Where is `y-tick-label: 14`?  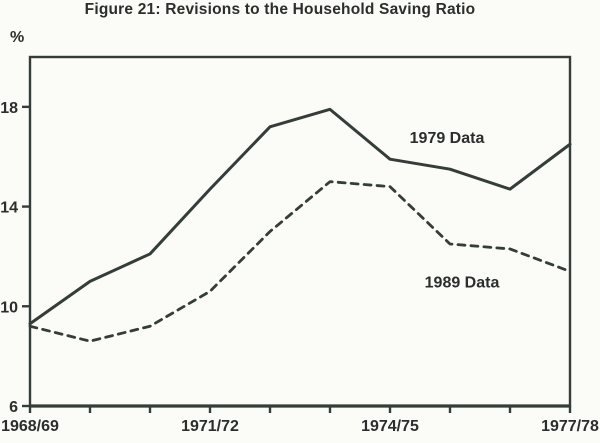
y-tick-label: 14 is located at coordinates (9, 208).